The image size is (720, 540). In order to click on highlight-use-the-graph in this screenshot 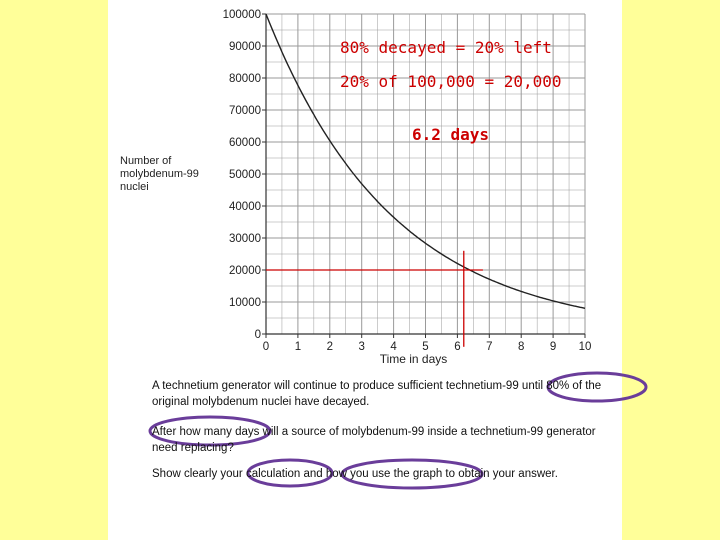, I will do `click(412, 474)`.